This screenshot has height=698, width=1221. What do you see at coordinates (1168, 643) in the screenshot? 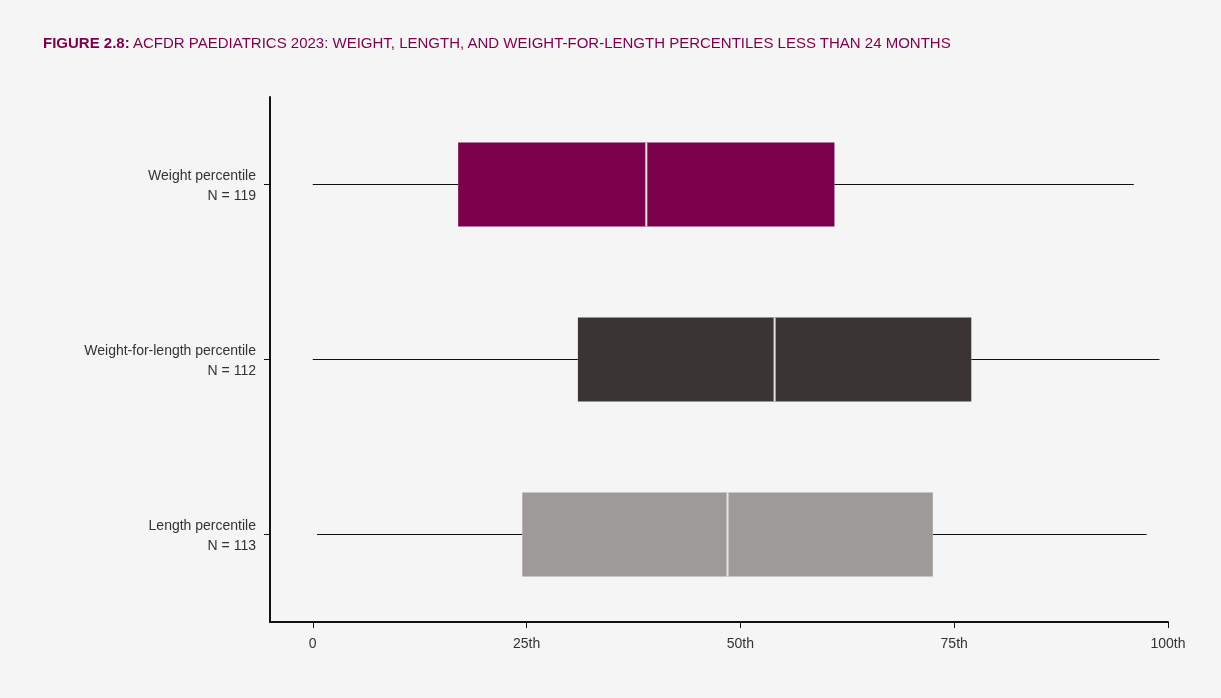
I see `x-tick-label: 100th` at bounding box center [1168, 643].